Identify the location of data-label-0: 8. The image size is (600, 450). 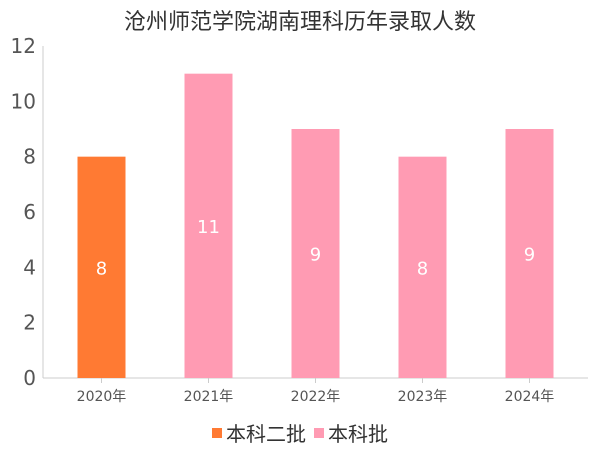
(101, 268).